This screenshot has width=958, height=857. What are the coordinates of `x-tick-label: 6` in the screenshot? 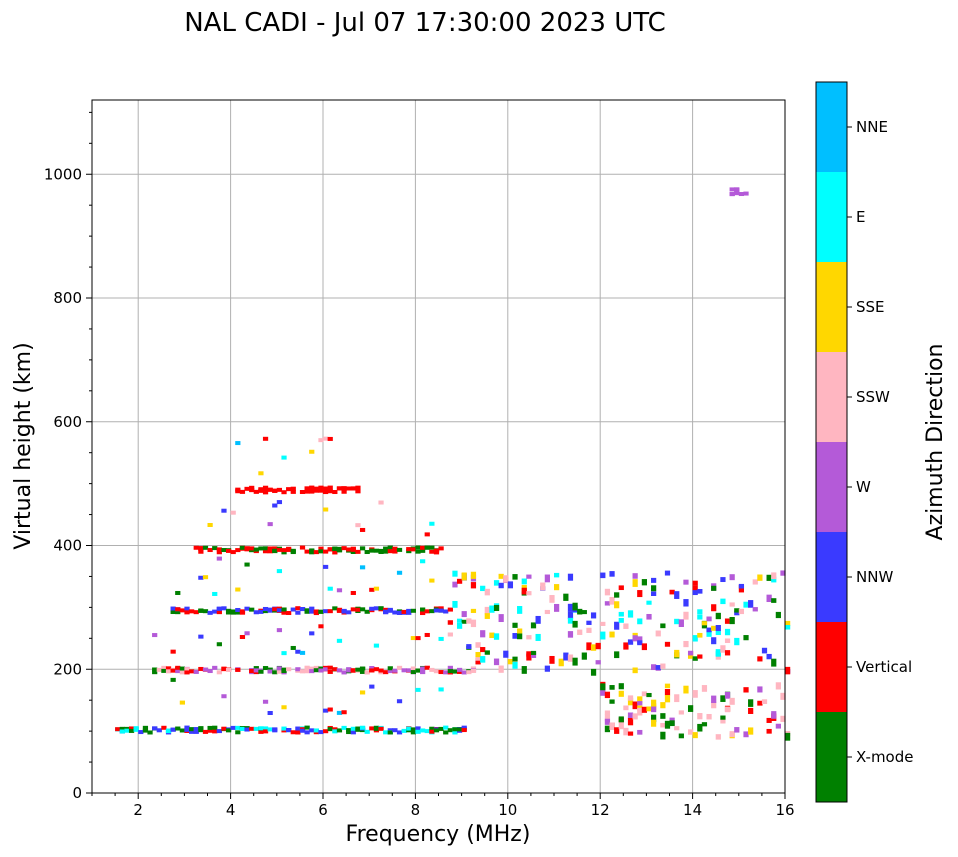 It's located at (323, 810).